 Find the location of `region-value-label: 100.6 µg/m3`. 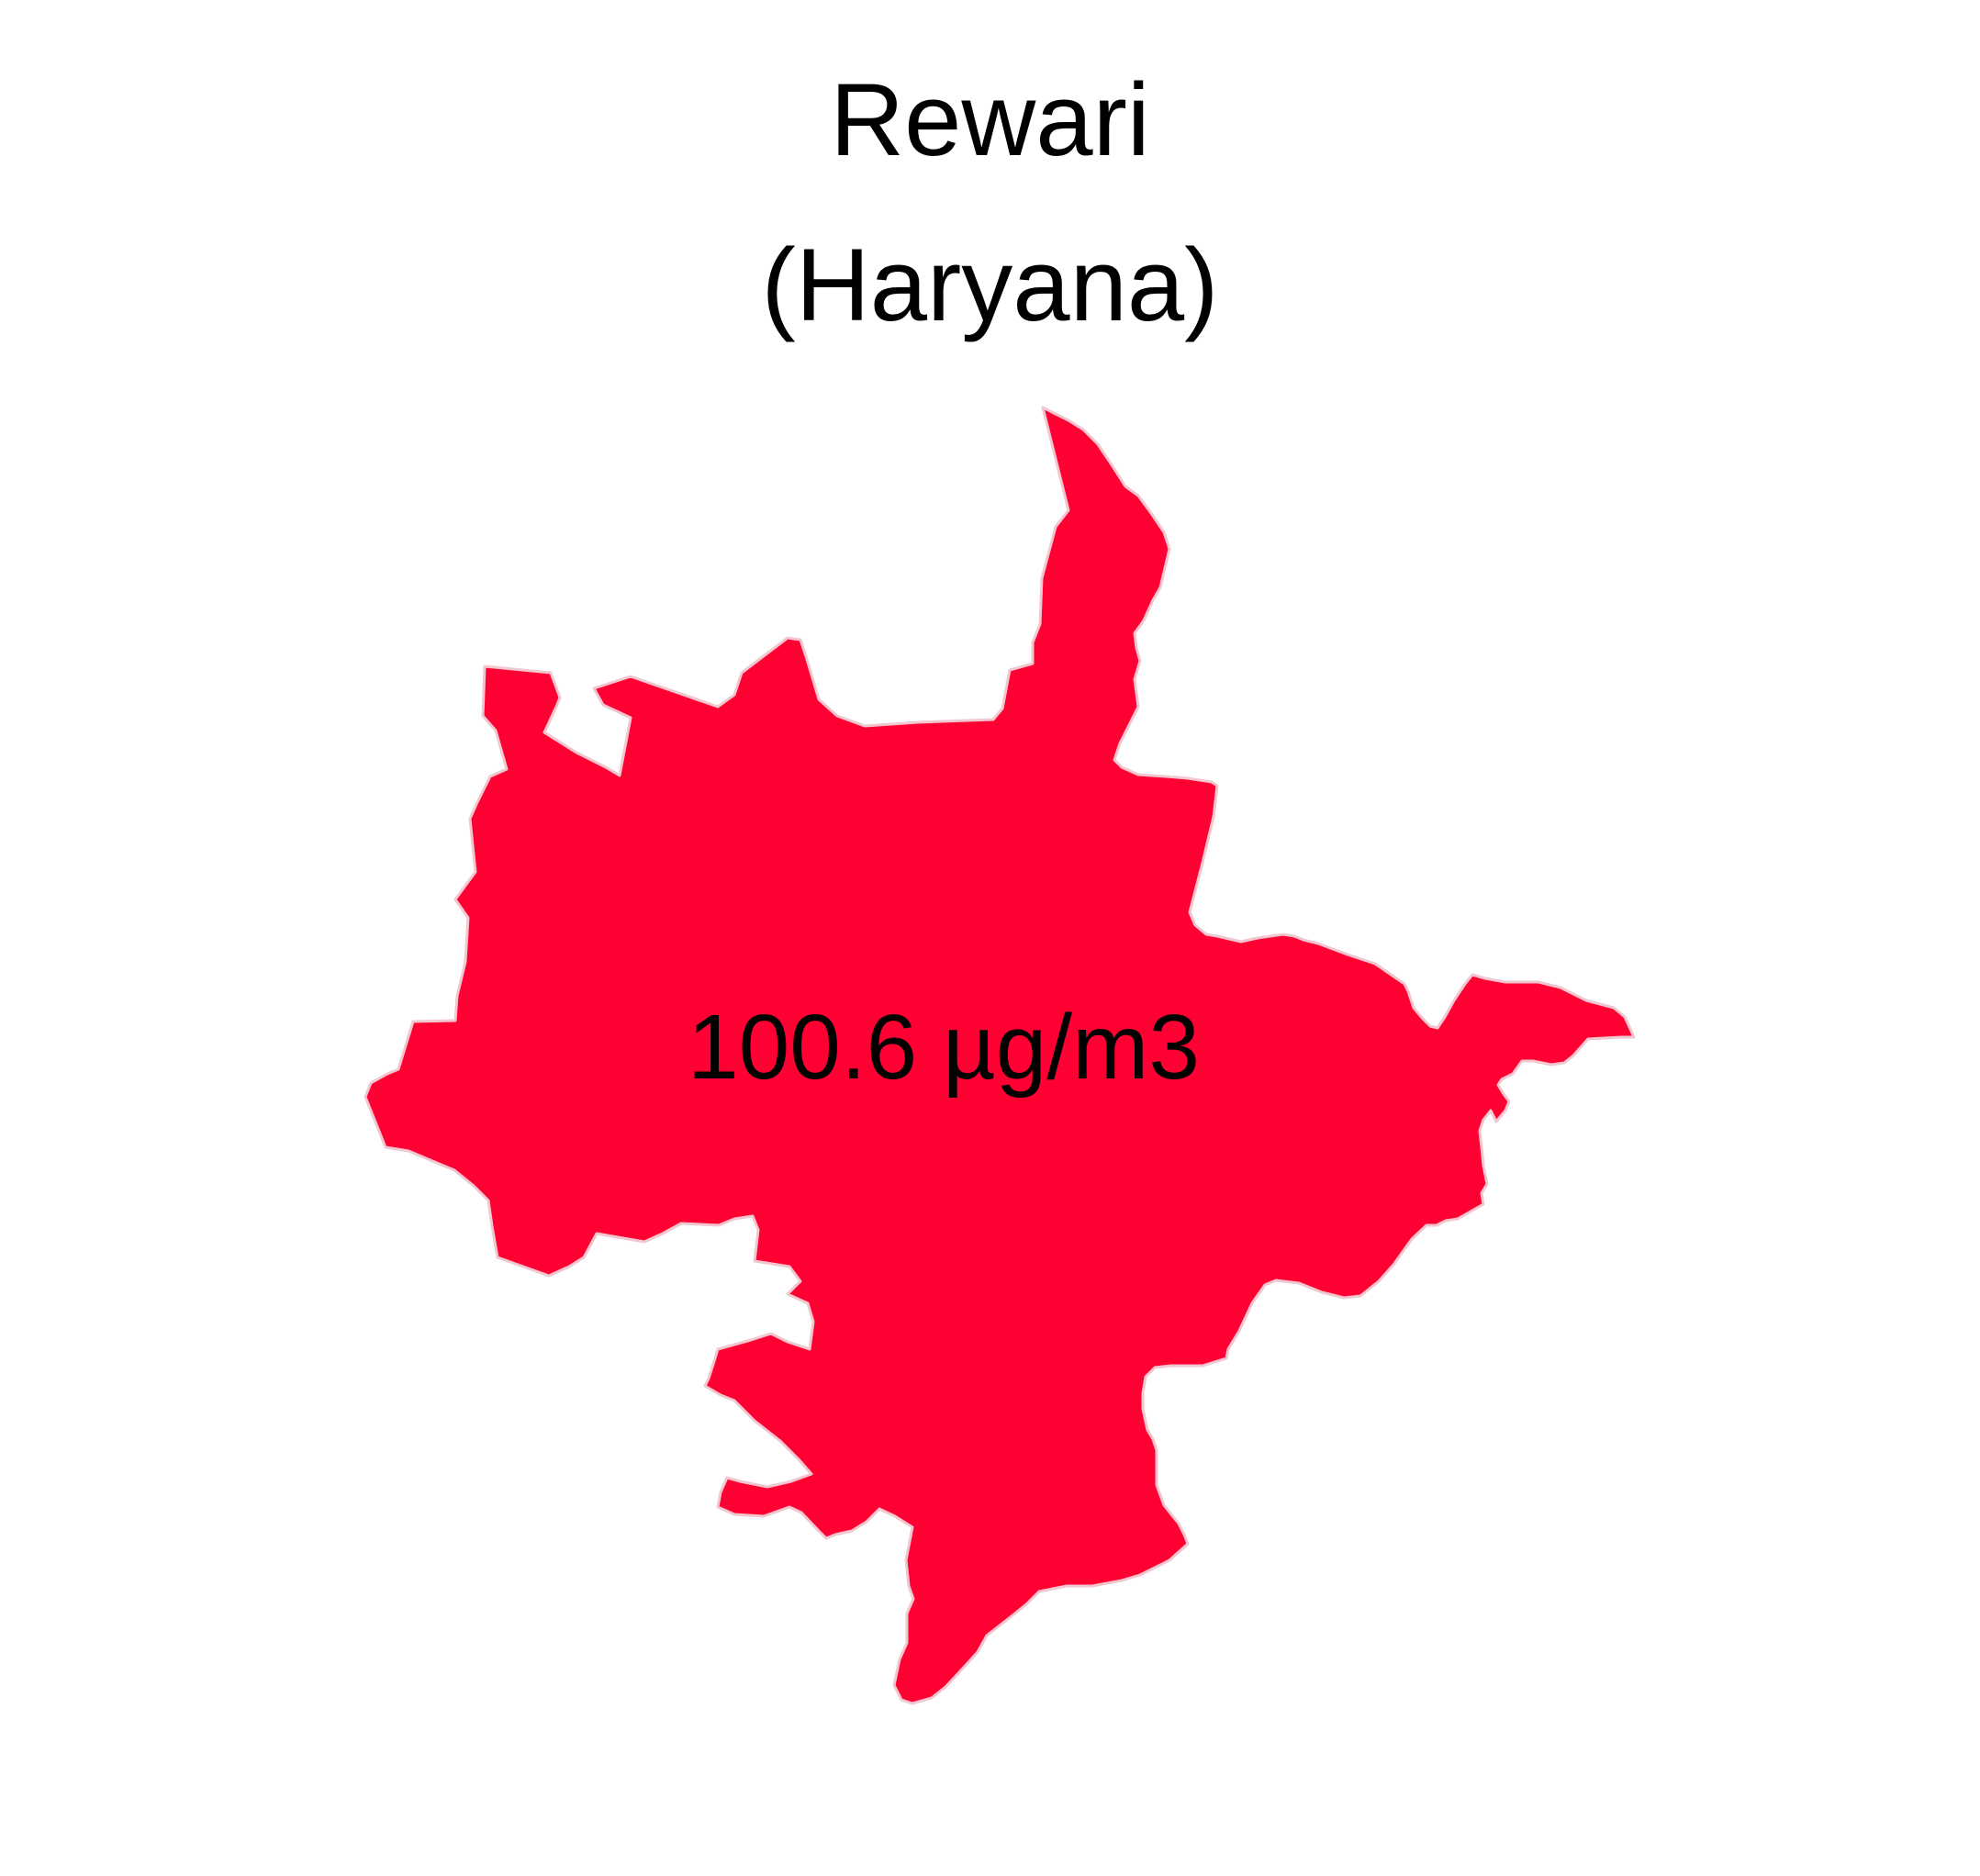

region-value-label: 100.6 µg/m3 is located at coordinates (944, 1048).